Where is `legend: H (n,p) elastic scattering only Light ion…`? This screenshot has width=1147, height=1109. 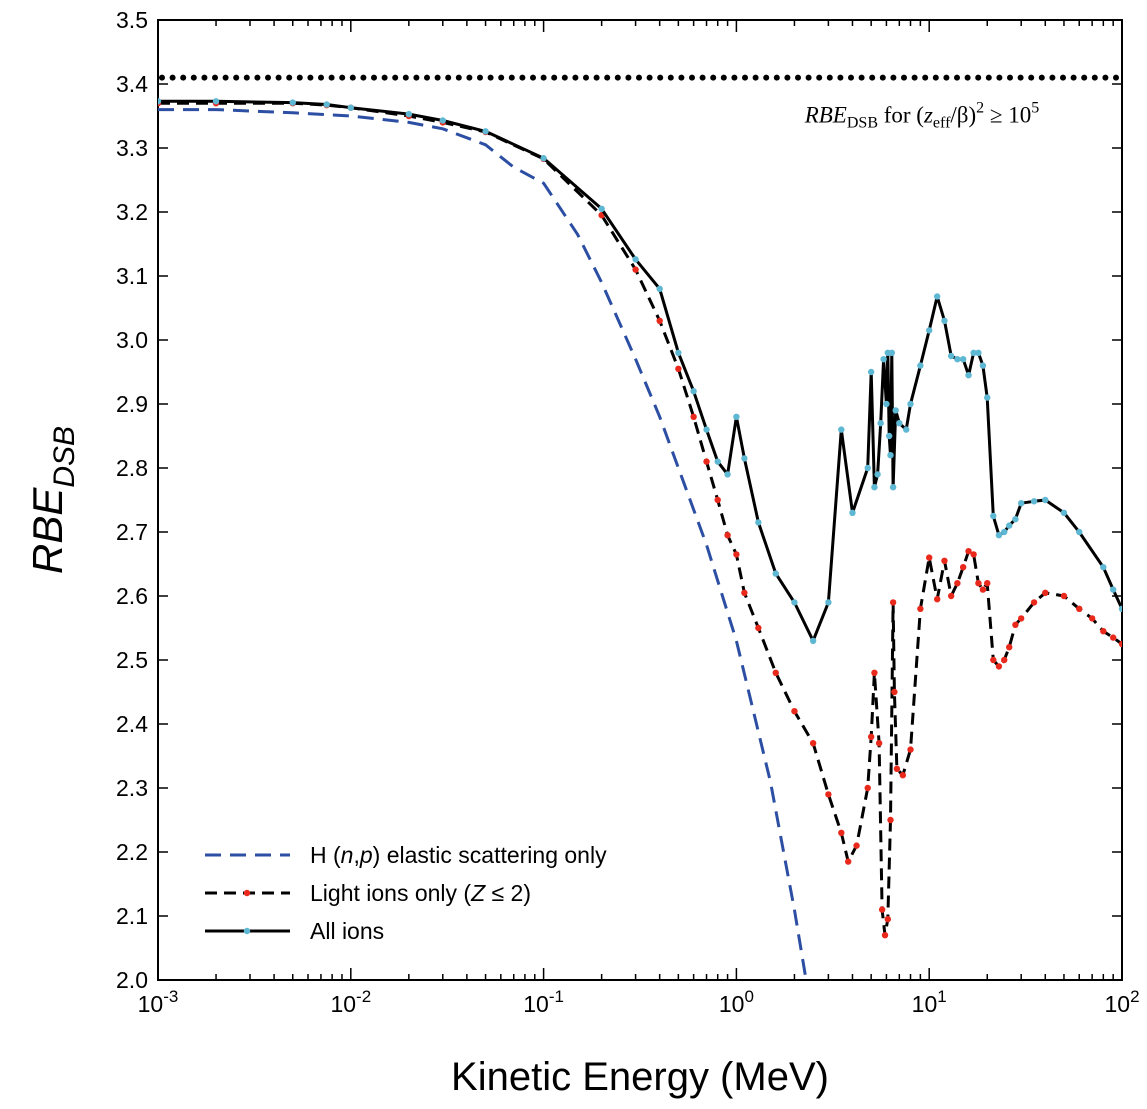
legend: H (n,p) elastic scattering only Light ion… is located at coordinates (406, 893).